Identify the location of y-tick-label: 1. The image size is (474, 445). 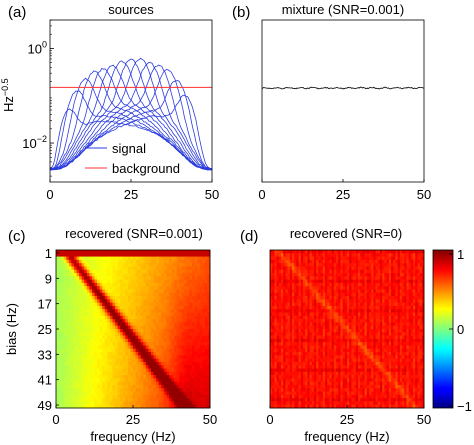
(48, 253).